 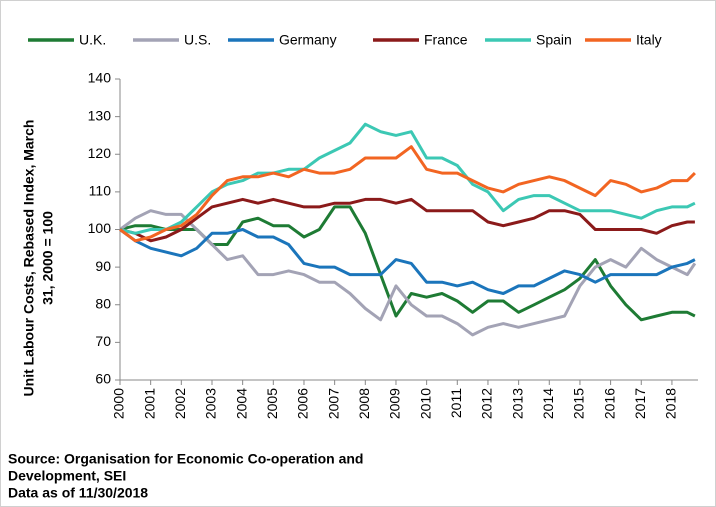 I want to click on legend-label: France, so click(x=446, y=40).